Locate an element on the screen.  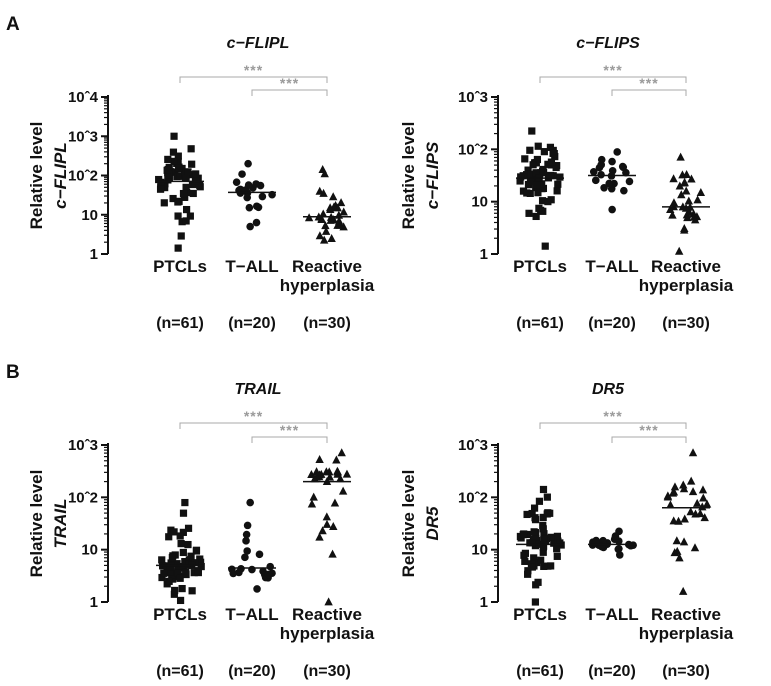
significance-bracket is located at coordinates (253, 425).